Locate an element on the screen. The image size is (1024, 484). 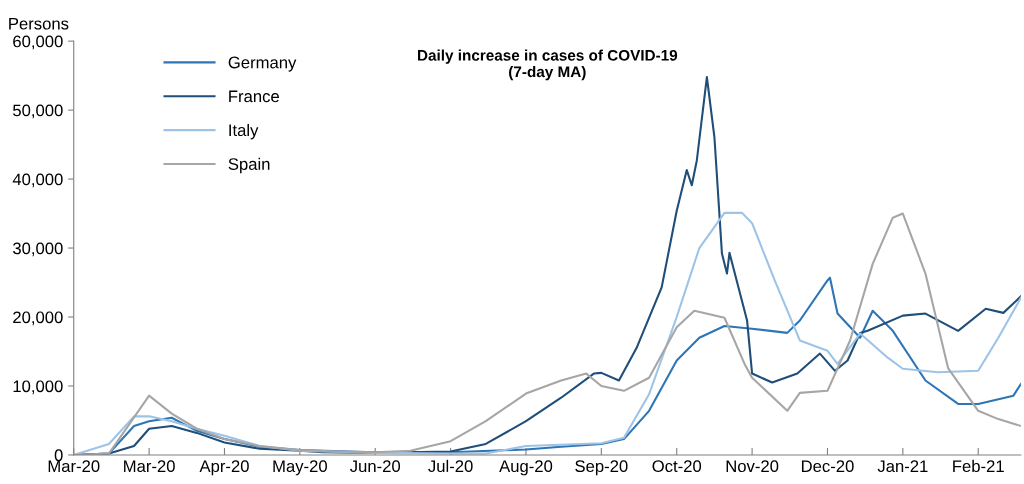
y-tick-label: 60,000 is located at coordinates (38, 42).